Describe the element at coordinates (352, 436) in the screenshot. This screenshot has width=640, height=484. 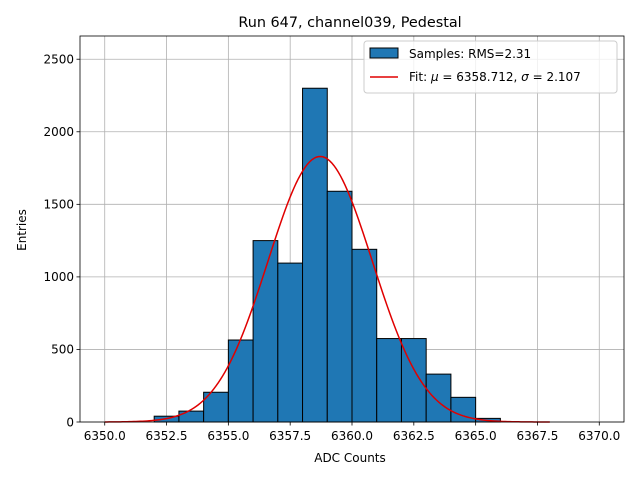
I see `x-tick-label: 6360.0` at that location.